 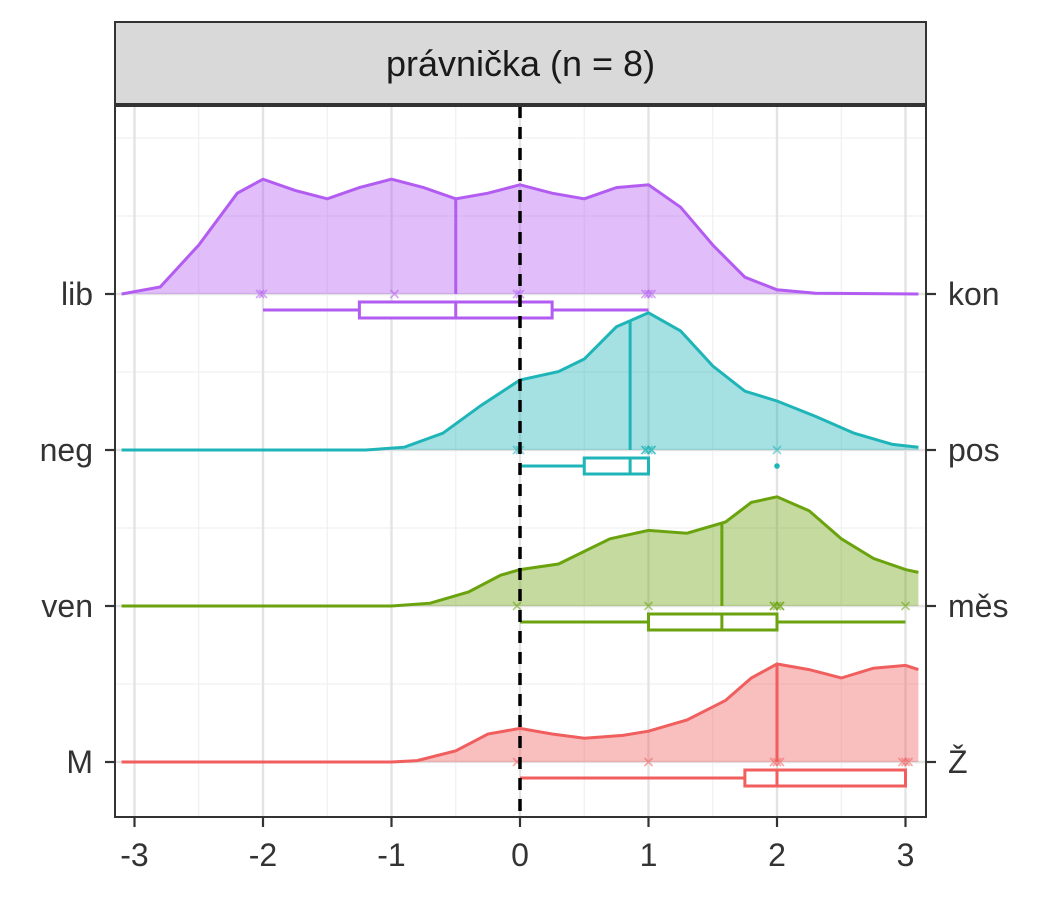 What do you see at coordinates (263, 855) in the screenshot?
I see `x-tick-label: -2` at bounding box center [263, 855].